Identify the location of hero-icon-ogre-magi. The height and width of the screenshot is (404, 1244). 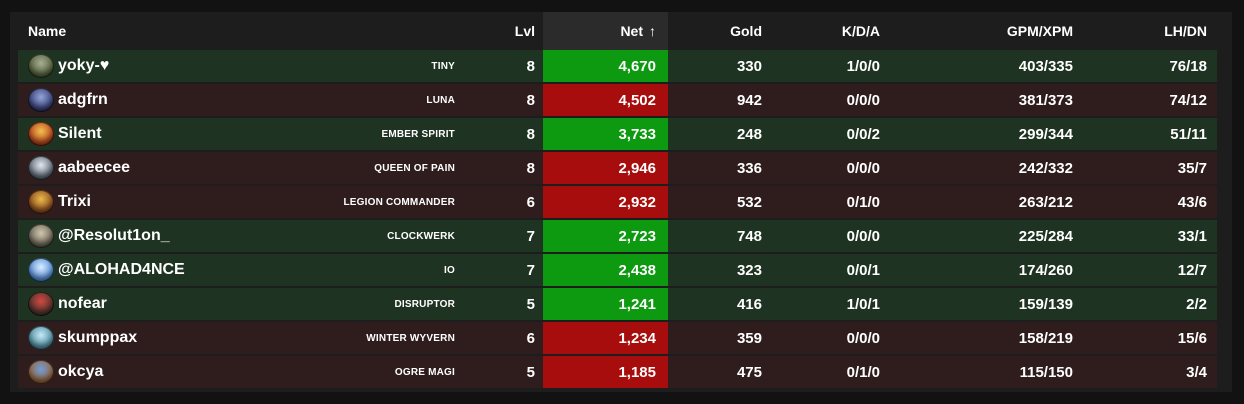
(41, 372).